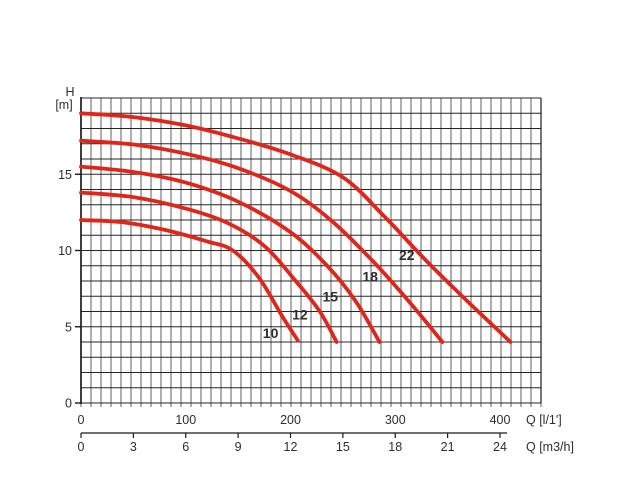 The image size is (620, 503). What do you see at coordinates (395, 447) in the screenshot?
I see `x2-tick-label-18: 18` at bounding box center [395, 447].